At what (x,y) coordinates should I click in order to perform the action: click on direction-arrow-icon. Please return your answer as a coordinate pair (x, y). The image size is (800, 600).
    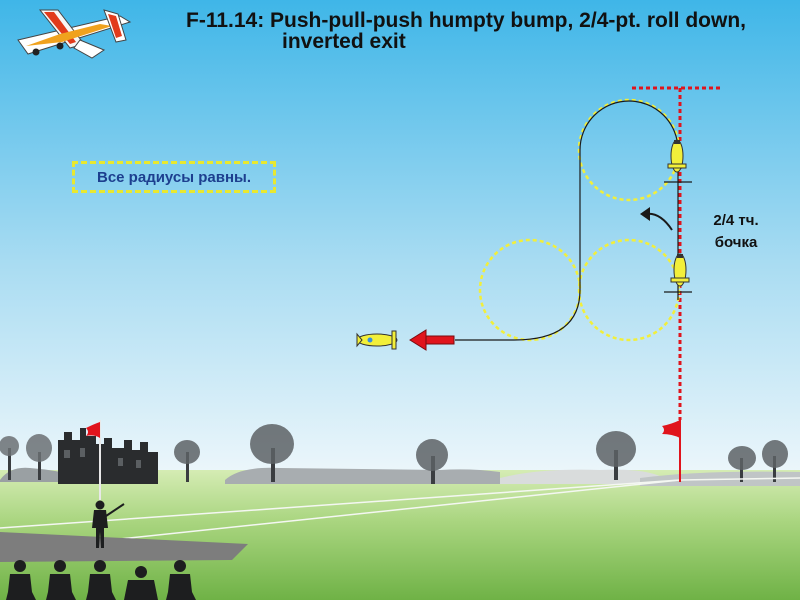
    Looking at the image, I should click on (432, 340).